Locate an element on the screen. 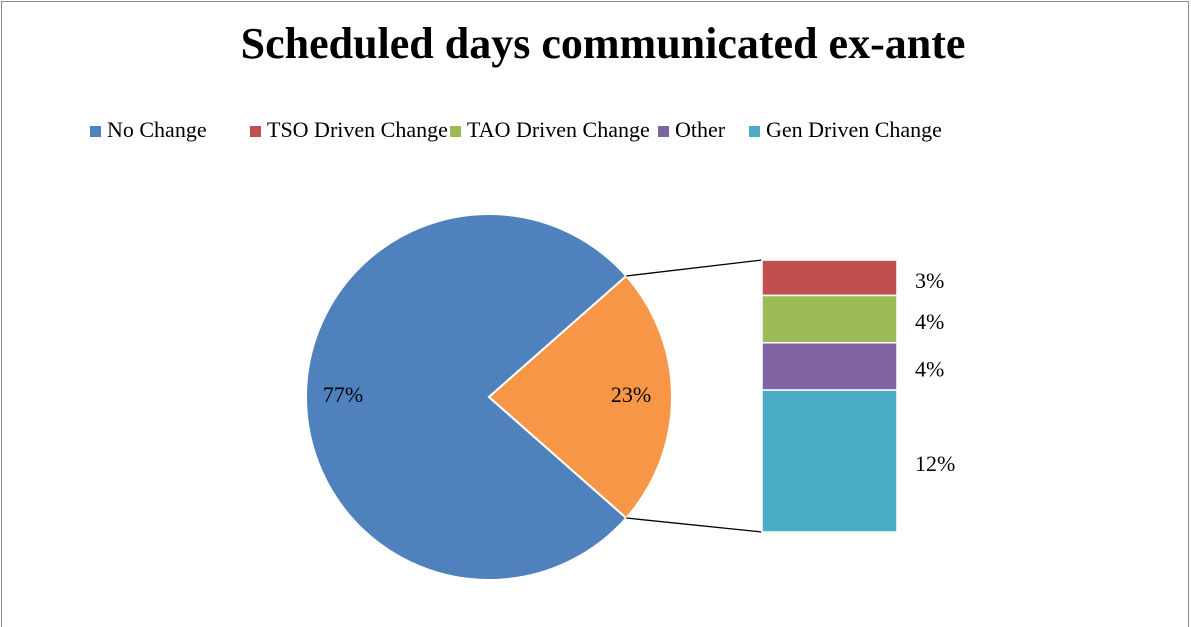 The height and width of the screenshot is (627, 1191). legend-label: Gen Driven Change is located at coordinates (854, 129).